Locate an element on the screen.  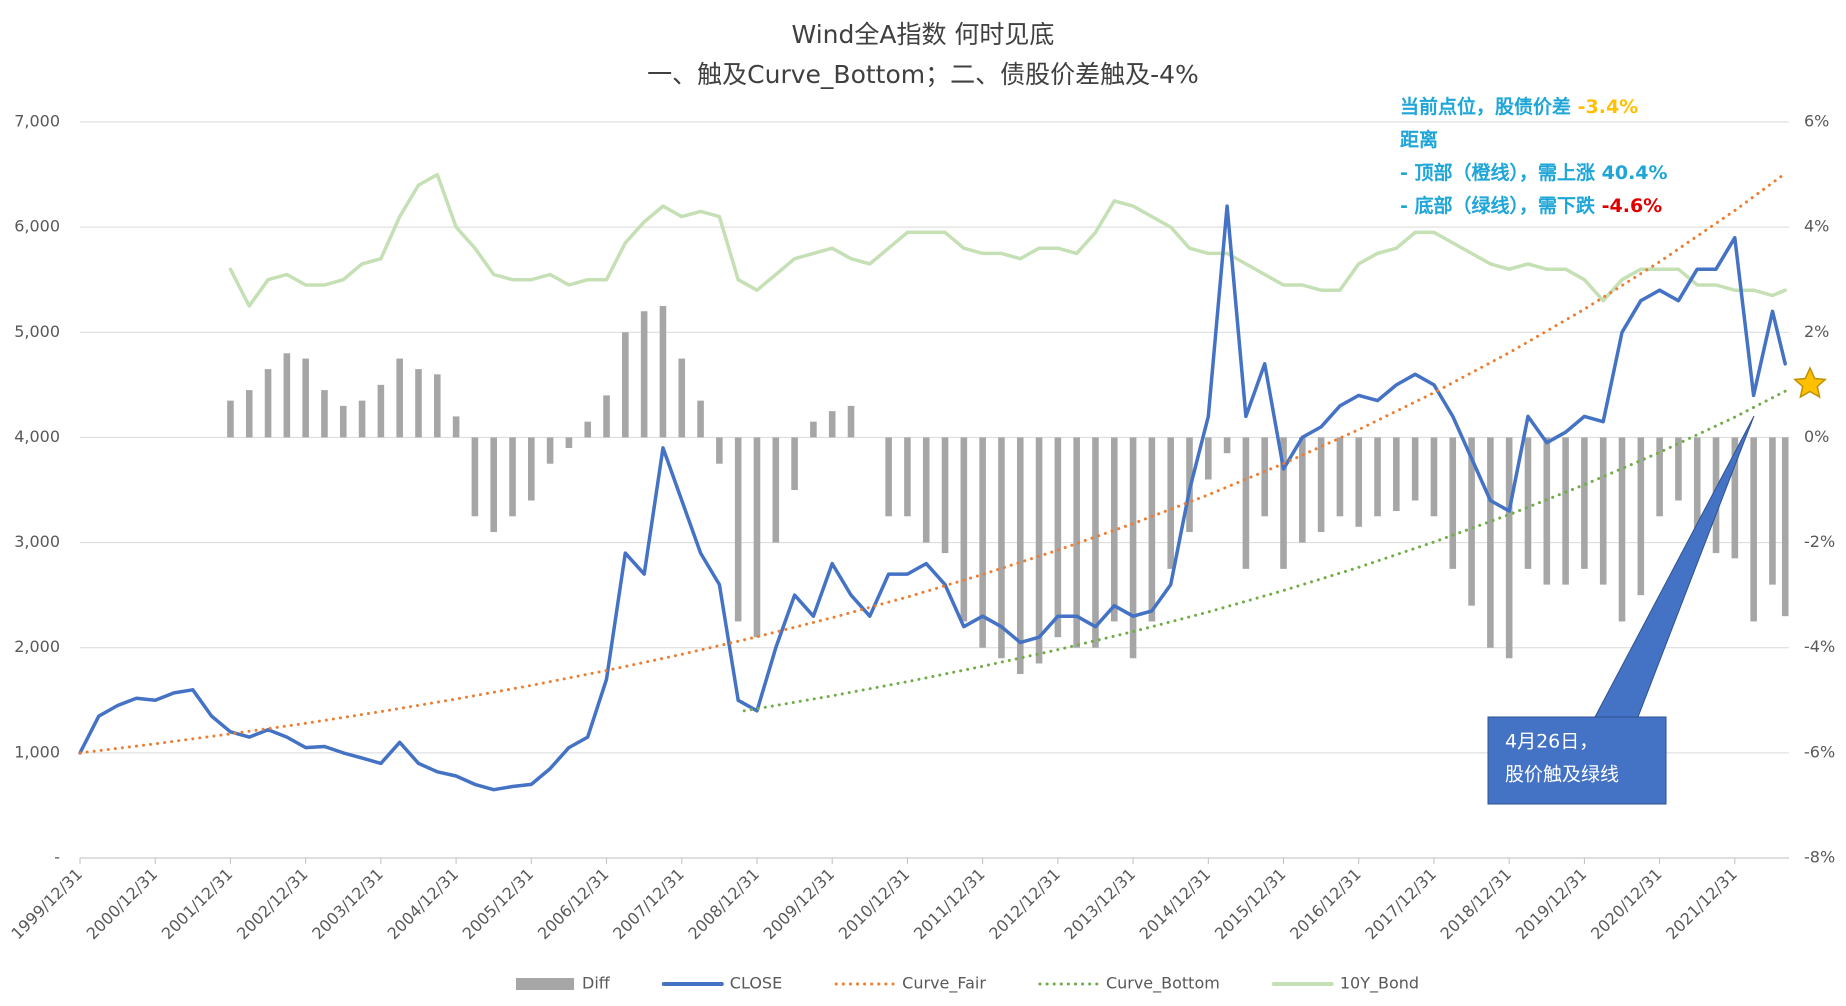
callout-text: 股价触及绿线 is located at coordinates (1562, 775).